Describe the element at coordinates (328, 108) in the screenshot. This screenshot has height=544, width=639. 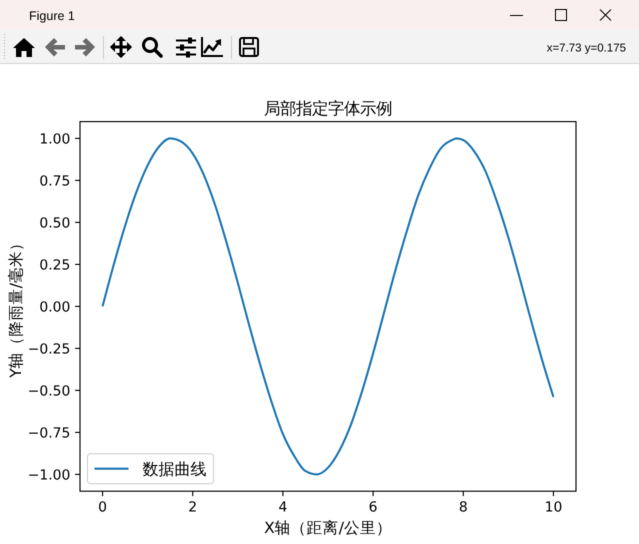
I see `chart-title: 局部指定字体示例` at that location.